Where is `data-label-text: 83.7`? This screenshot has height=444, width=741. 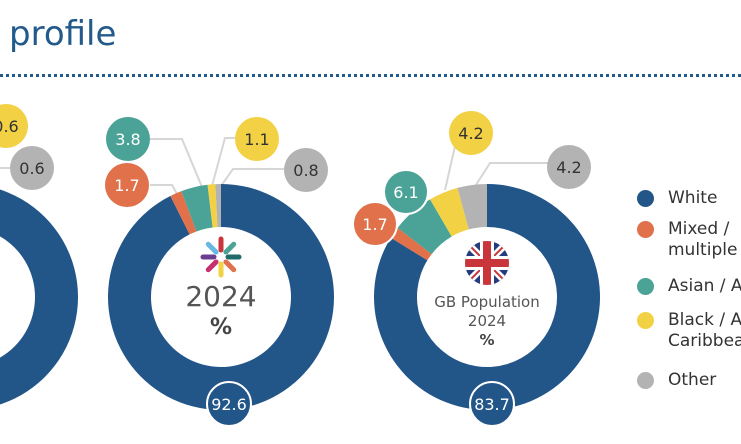
data-label-text: 83.7 is located at coordinates (492, 404).